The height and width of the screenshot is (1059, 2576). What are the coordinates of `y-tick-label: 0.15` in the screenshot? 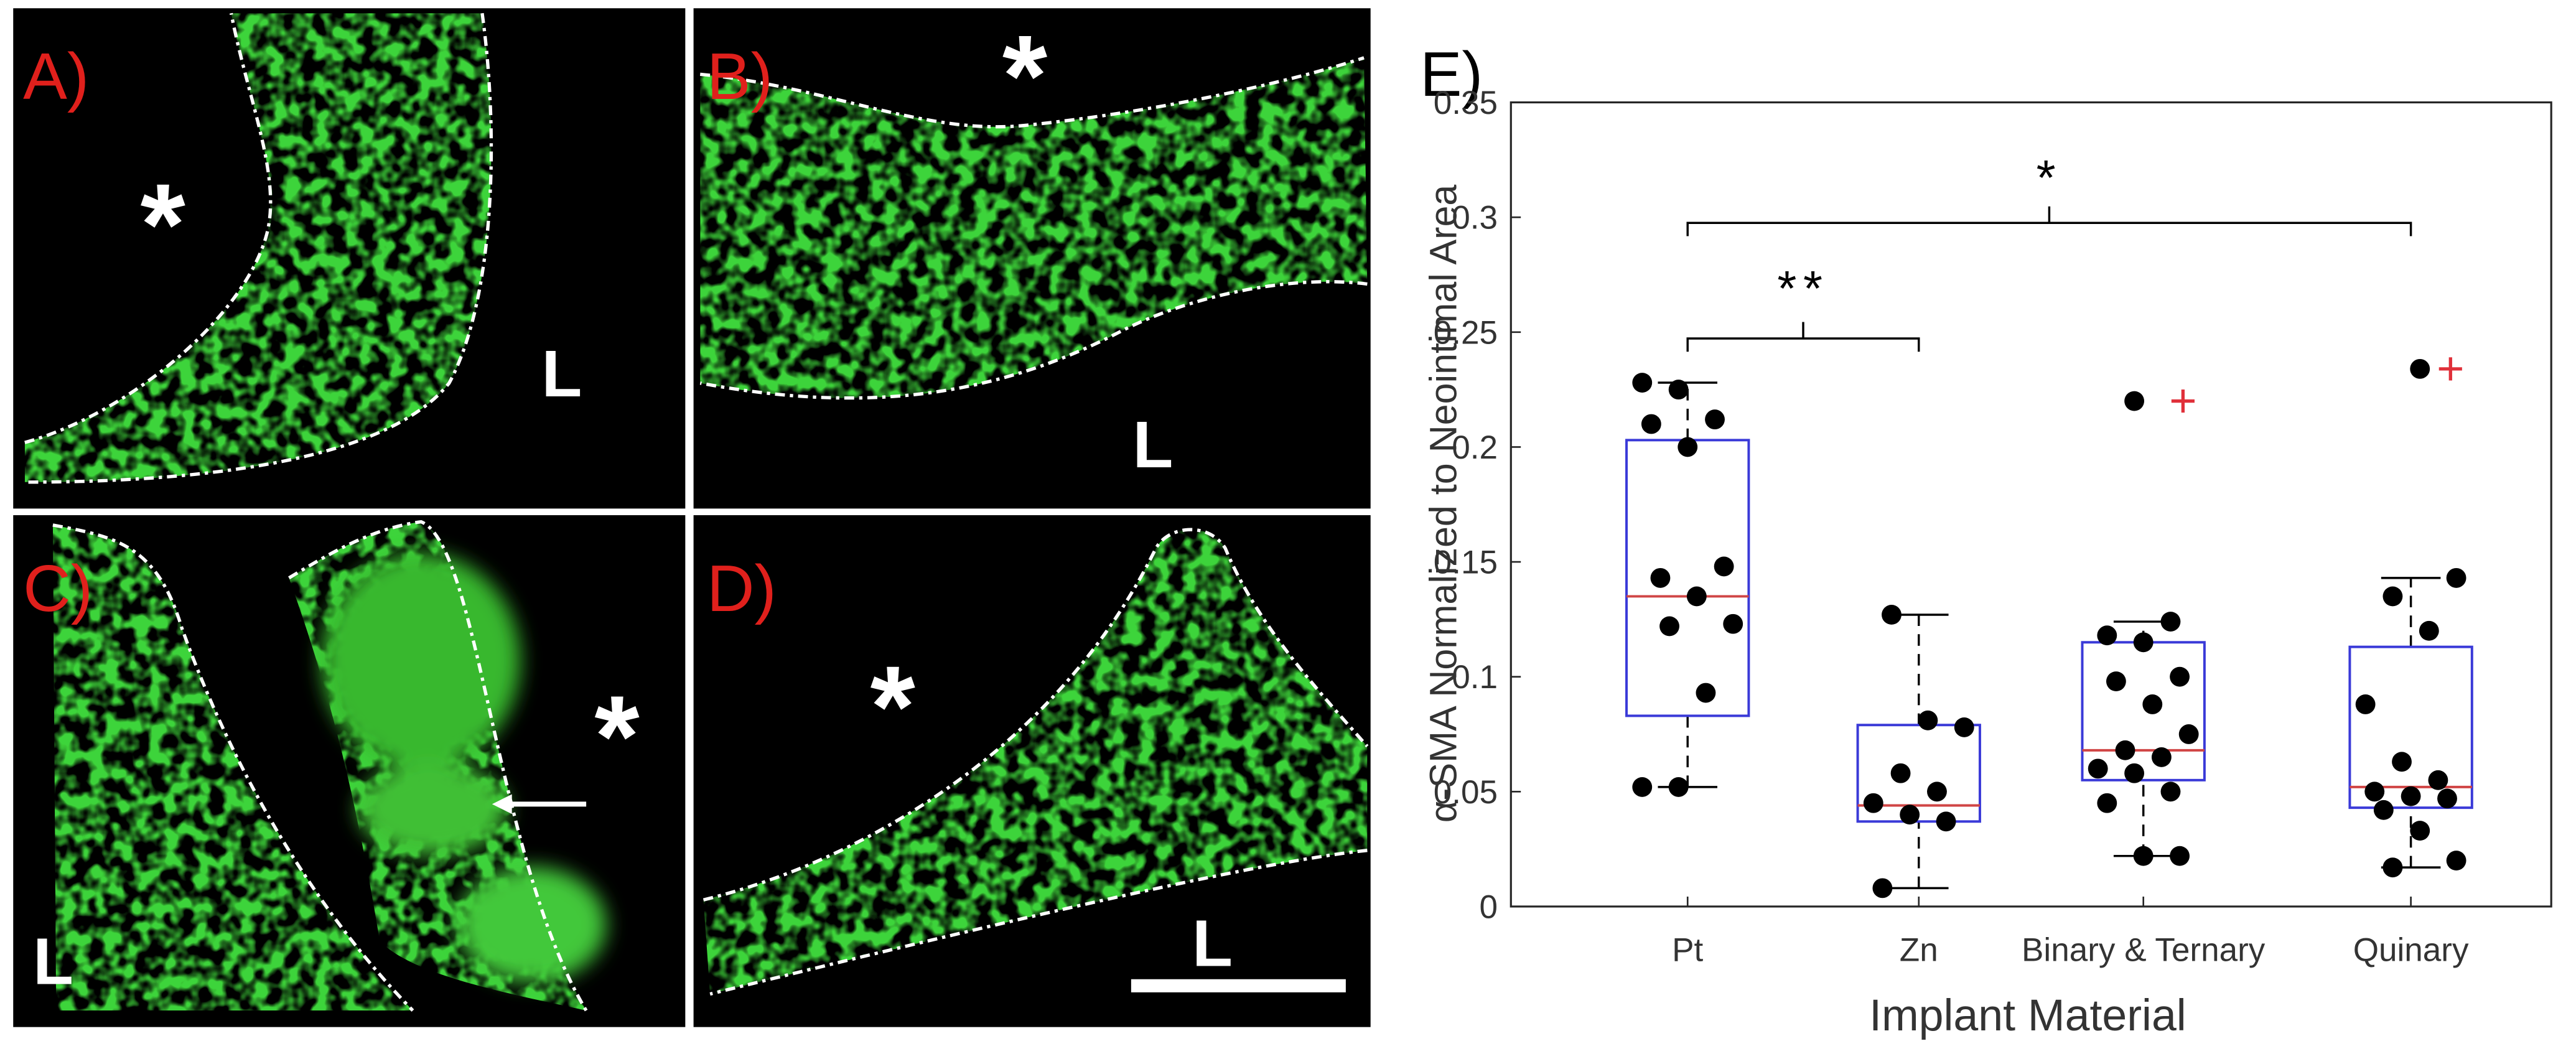 It's located at (1466, 562).